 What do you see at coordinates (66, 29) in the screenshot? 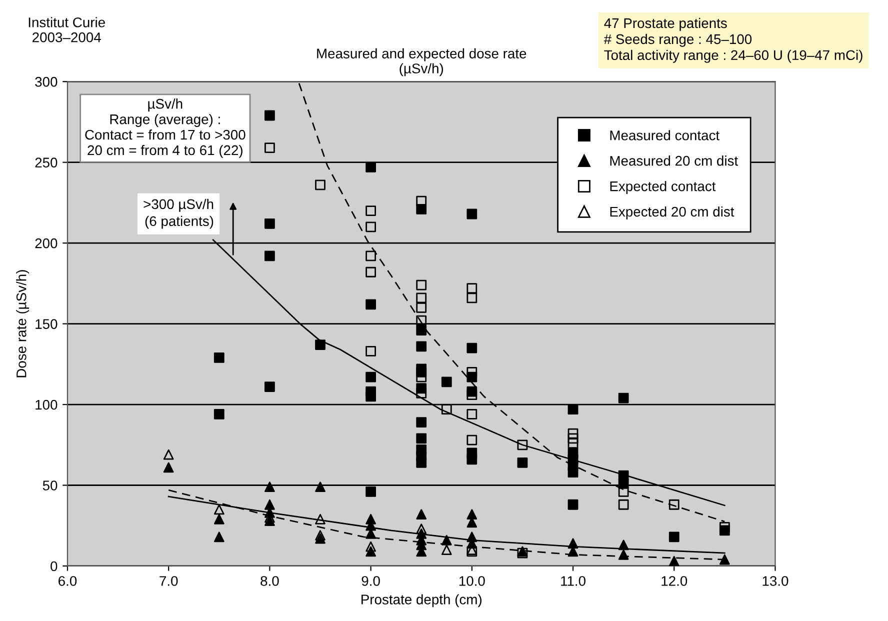
I see `text: Institut Curie 2003–2004` at bounding box center [66, 29].